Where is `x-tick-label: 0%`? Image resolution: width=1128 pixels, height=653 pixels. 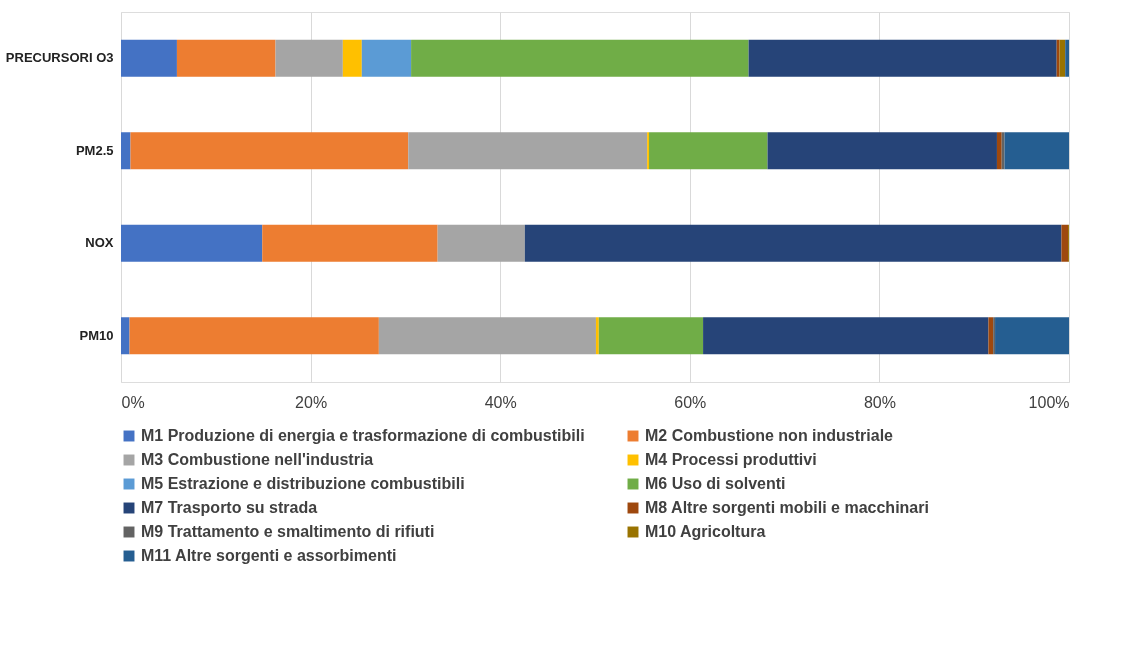
x-tick-label: 0% is located at coordinates (133, 402).